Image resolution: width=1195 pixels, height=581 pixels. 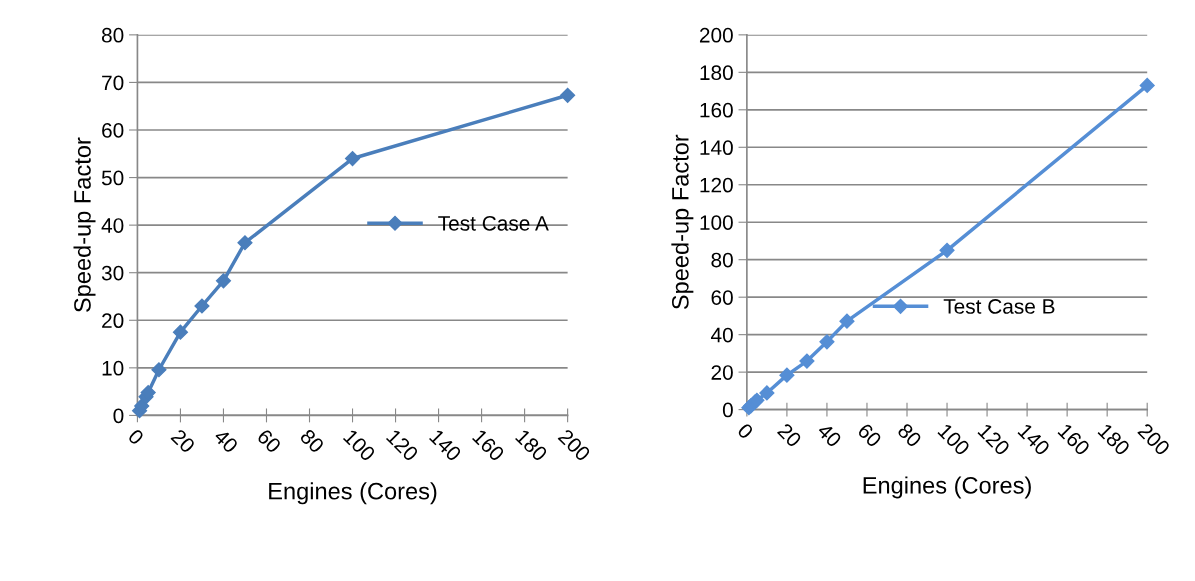 What do you see at coordinates (112, 178) in the screenshot?
I see `y-tick-label: 50` at bounding box center [112, 178].